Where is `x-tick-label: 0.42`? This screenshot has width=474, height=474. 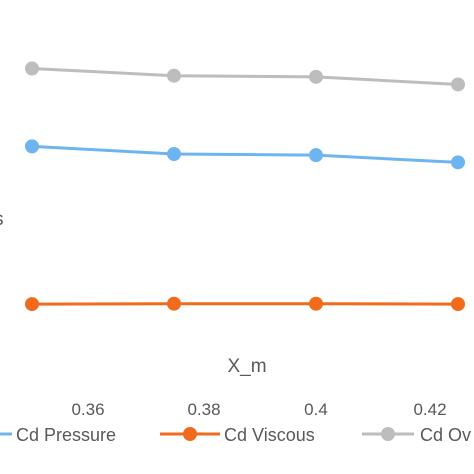
x-tick-label: 0.42 is located at coordinates (429, 409).